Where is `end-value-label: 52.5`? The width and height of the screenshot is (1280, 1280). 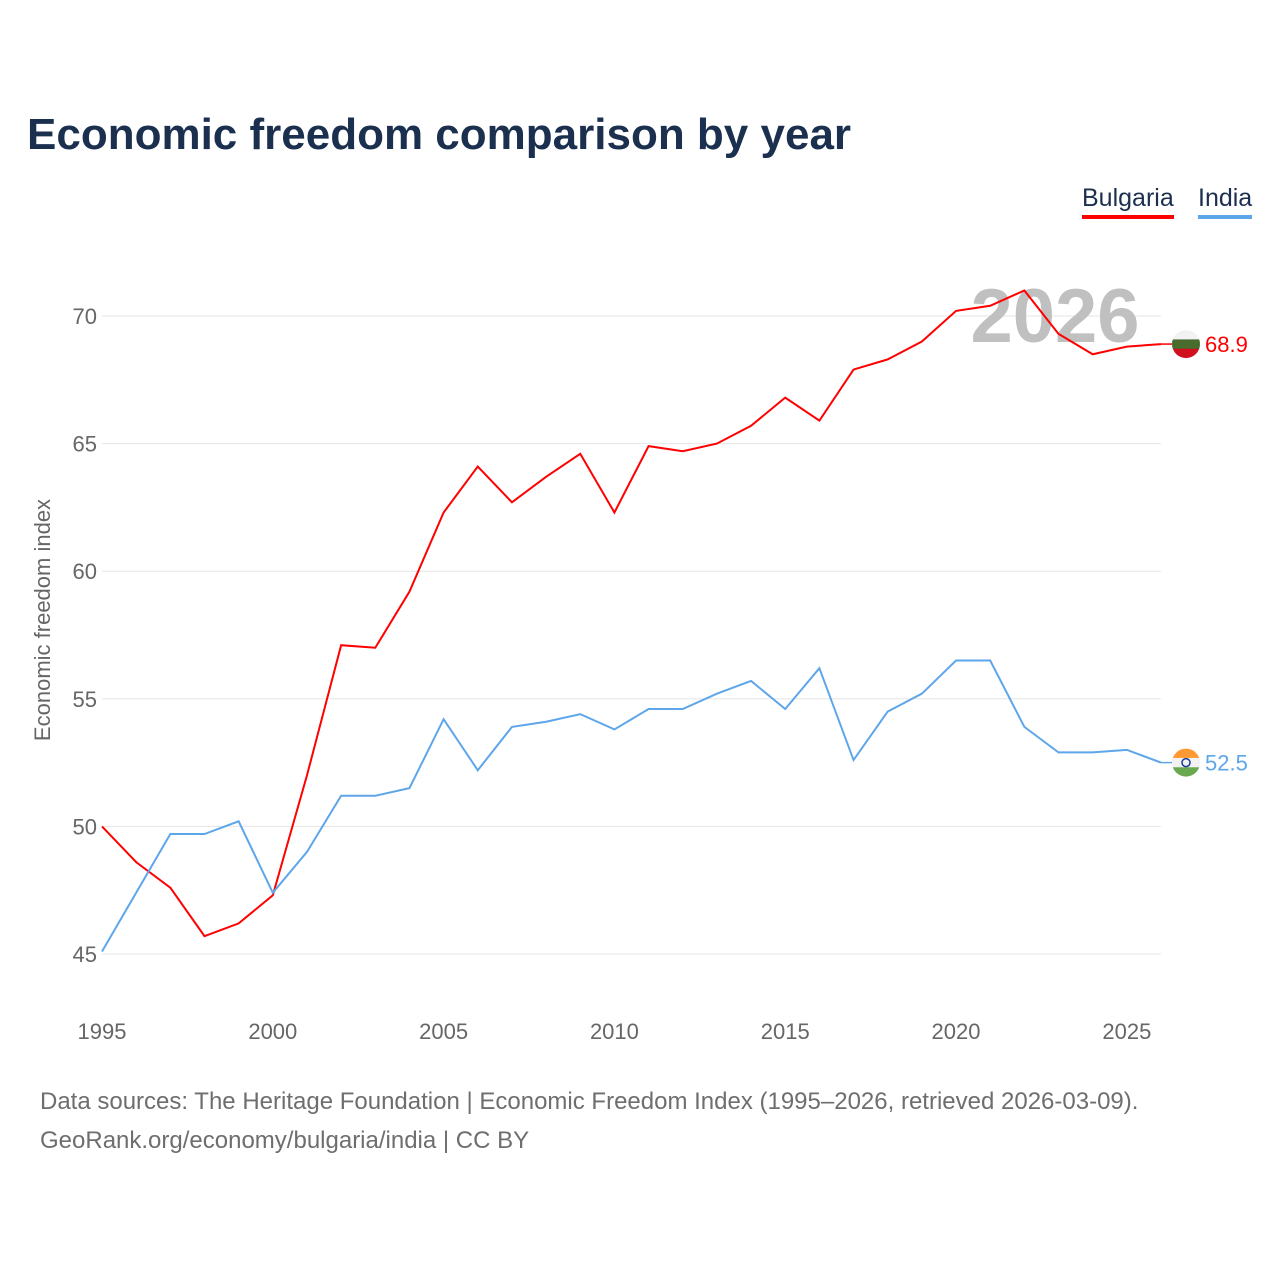
end-value-label: 52.5 is located at coordinates (1226, 763).